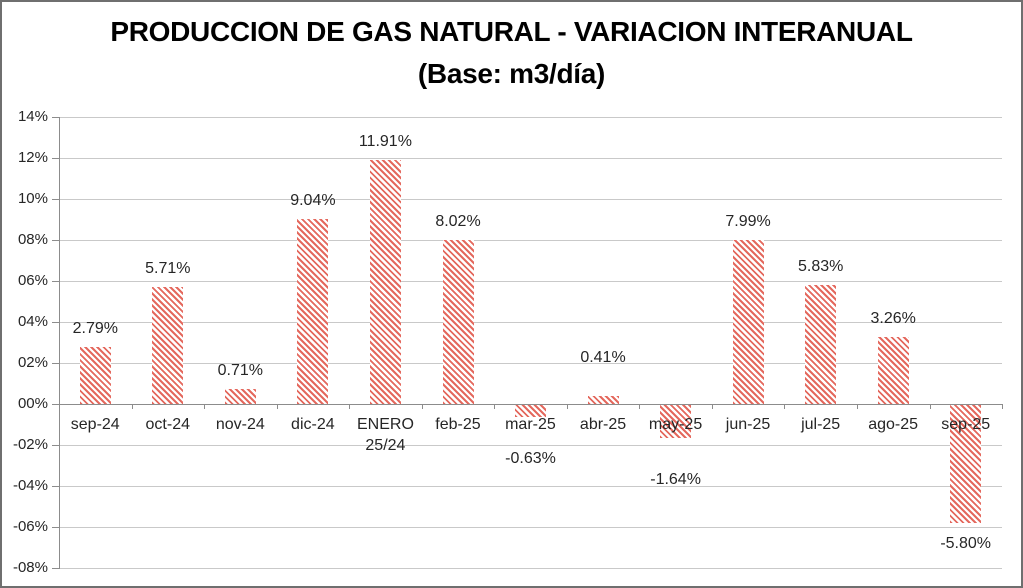 The width and height of the screenshot is (1023, 588). I want to click on x-axis-category-label: may-25, so click(675, 424).